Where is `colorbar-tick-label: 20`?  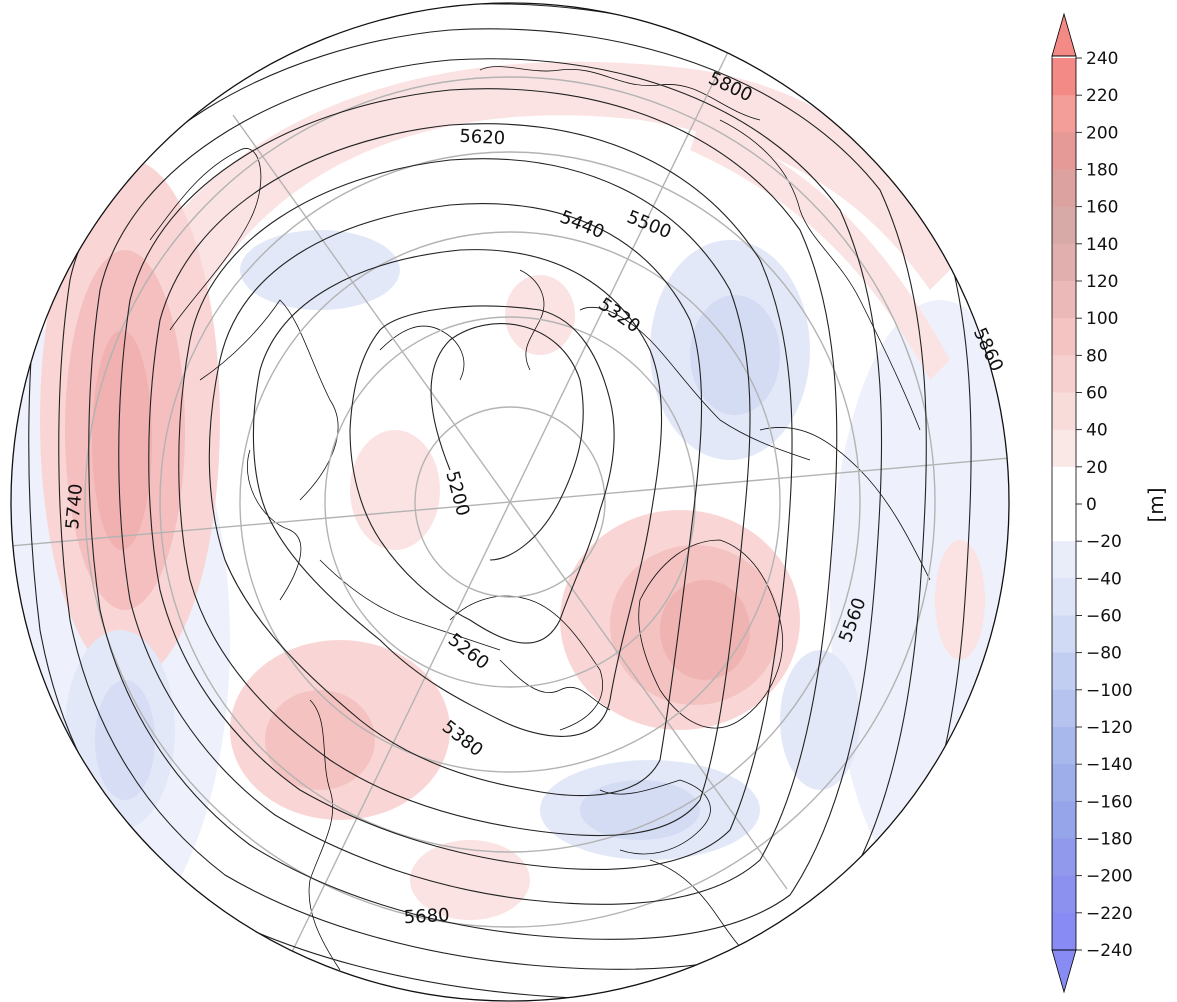 colorbar-tick-label: 20 is located at coordinates (1097, 468).